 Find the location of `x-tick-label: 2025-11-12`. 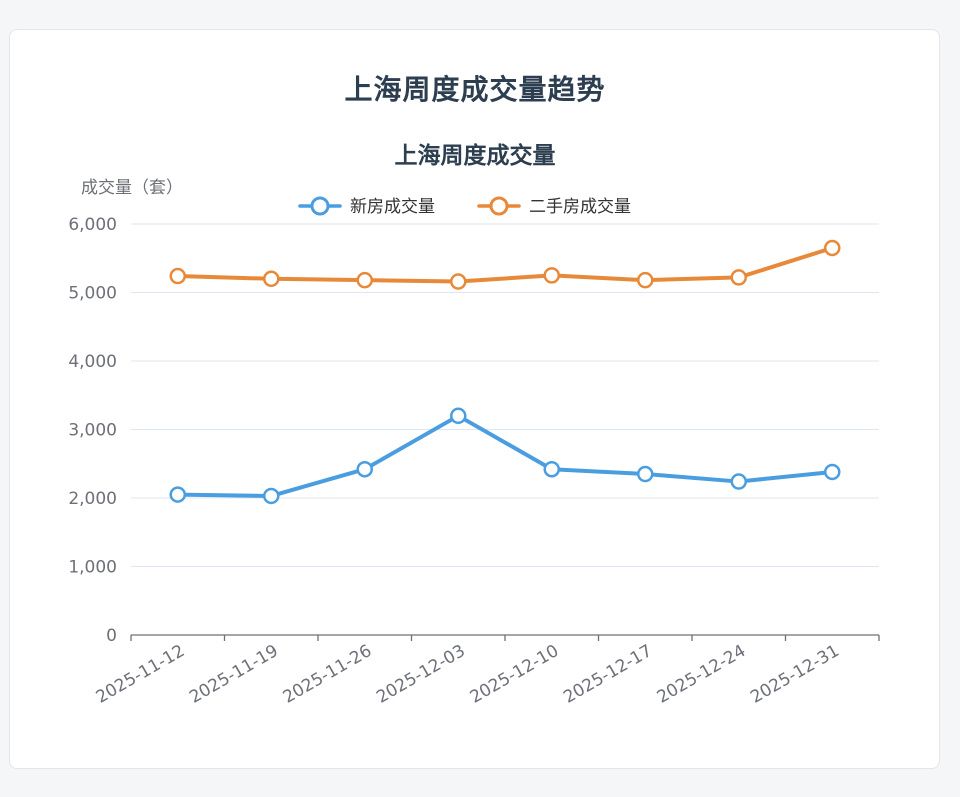

x-tick-label: 2025-11-12 is located at coordinates (141, 674).